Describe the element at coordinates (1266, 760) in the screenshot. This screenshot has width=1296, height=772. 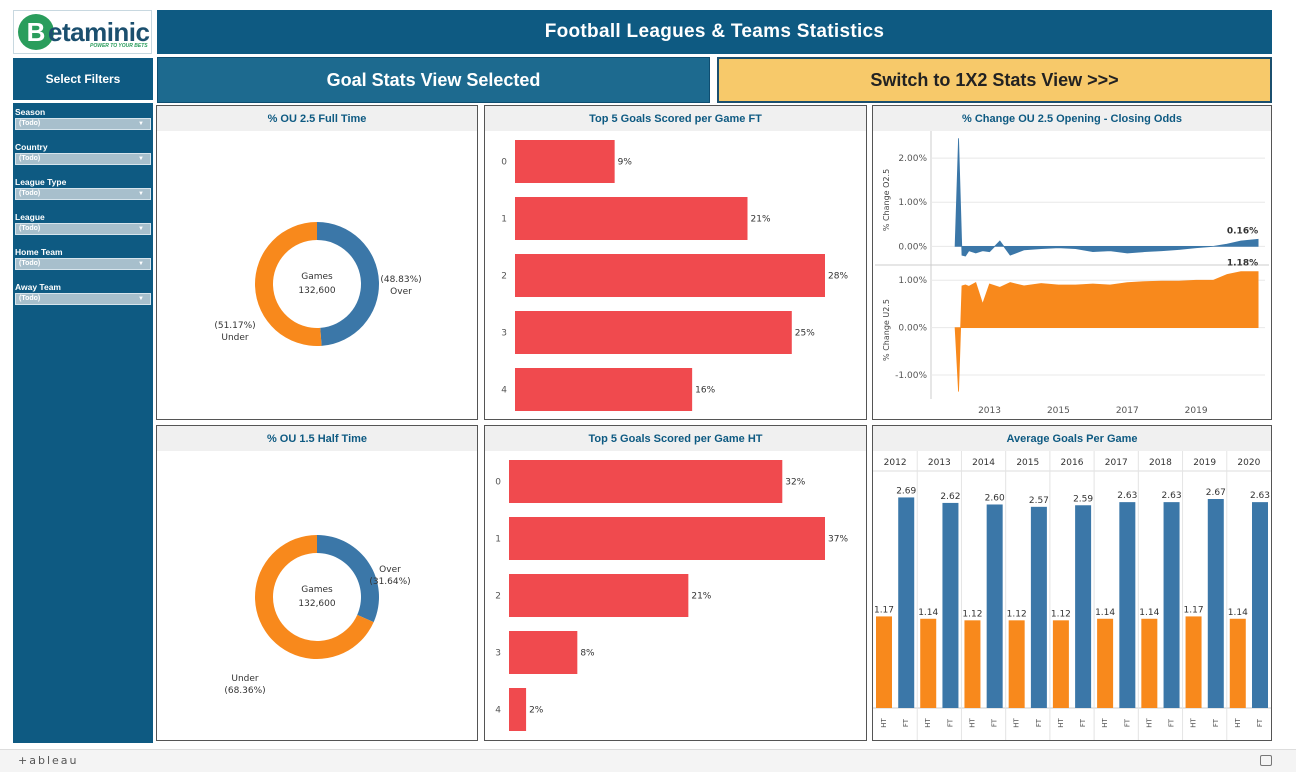
I see `fullscreen-icon` at that location.